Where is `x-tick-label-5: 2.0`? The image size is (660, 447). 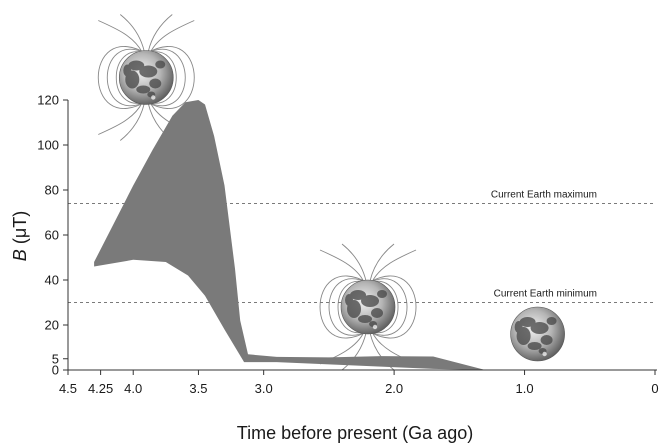 x-tick-label-5: 2.0 is located at coordinates (394, 388).